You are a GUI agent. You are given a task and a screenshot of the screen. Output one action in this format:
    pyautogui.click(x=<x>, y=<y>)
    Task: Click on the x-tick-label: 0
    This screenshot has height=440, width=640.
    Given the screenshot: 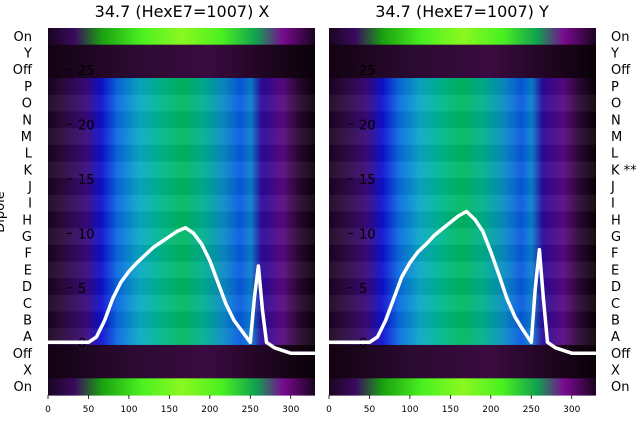 What is the action you would take?
    pyautogui.click(x=329, y=410)
    